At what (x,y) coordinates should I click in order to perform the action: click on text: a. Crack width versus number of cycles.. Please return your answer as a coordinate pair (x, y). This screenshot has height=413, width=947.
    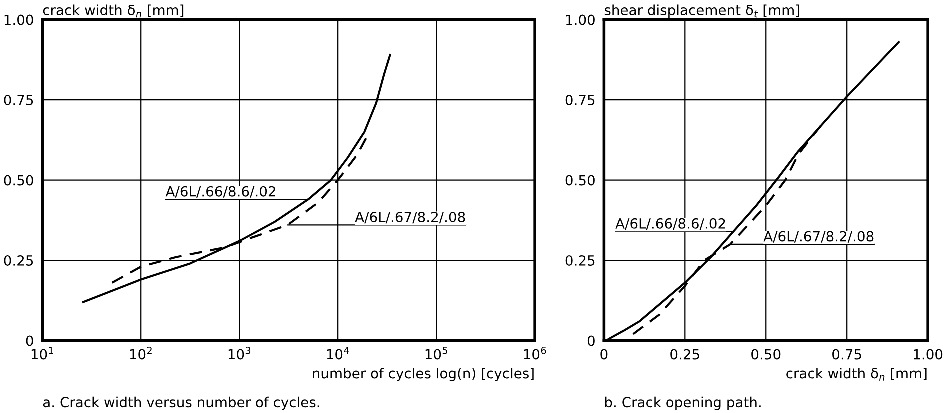
    Looking at the image, I should click on (181, 403).